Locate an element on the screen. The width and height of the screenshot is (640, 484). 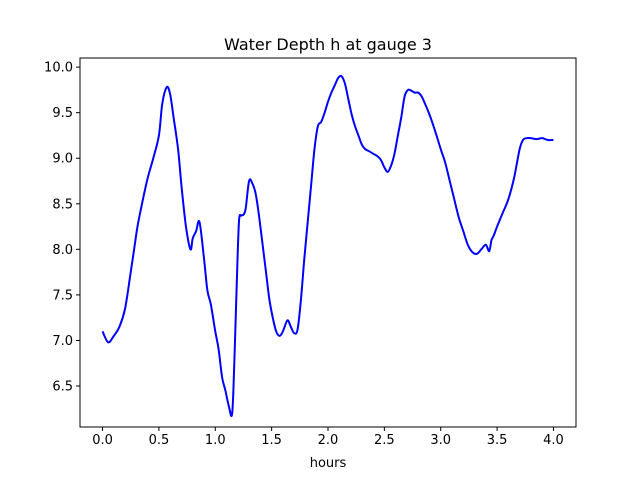
x-axis-ticks: 0.0 0.5 1.0 1.5 2.0 2.5 3.0 3.5 4.0 is located at coordinates (328, 437).